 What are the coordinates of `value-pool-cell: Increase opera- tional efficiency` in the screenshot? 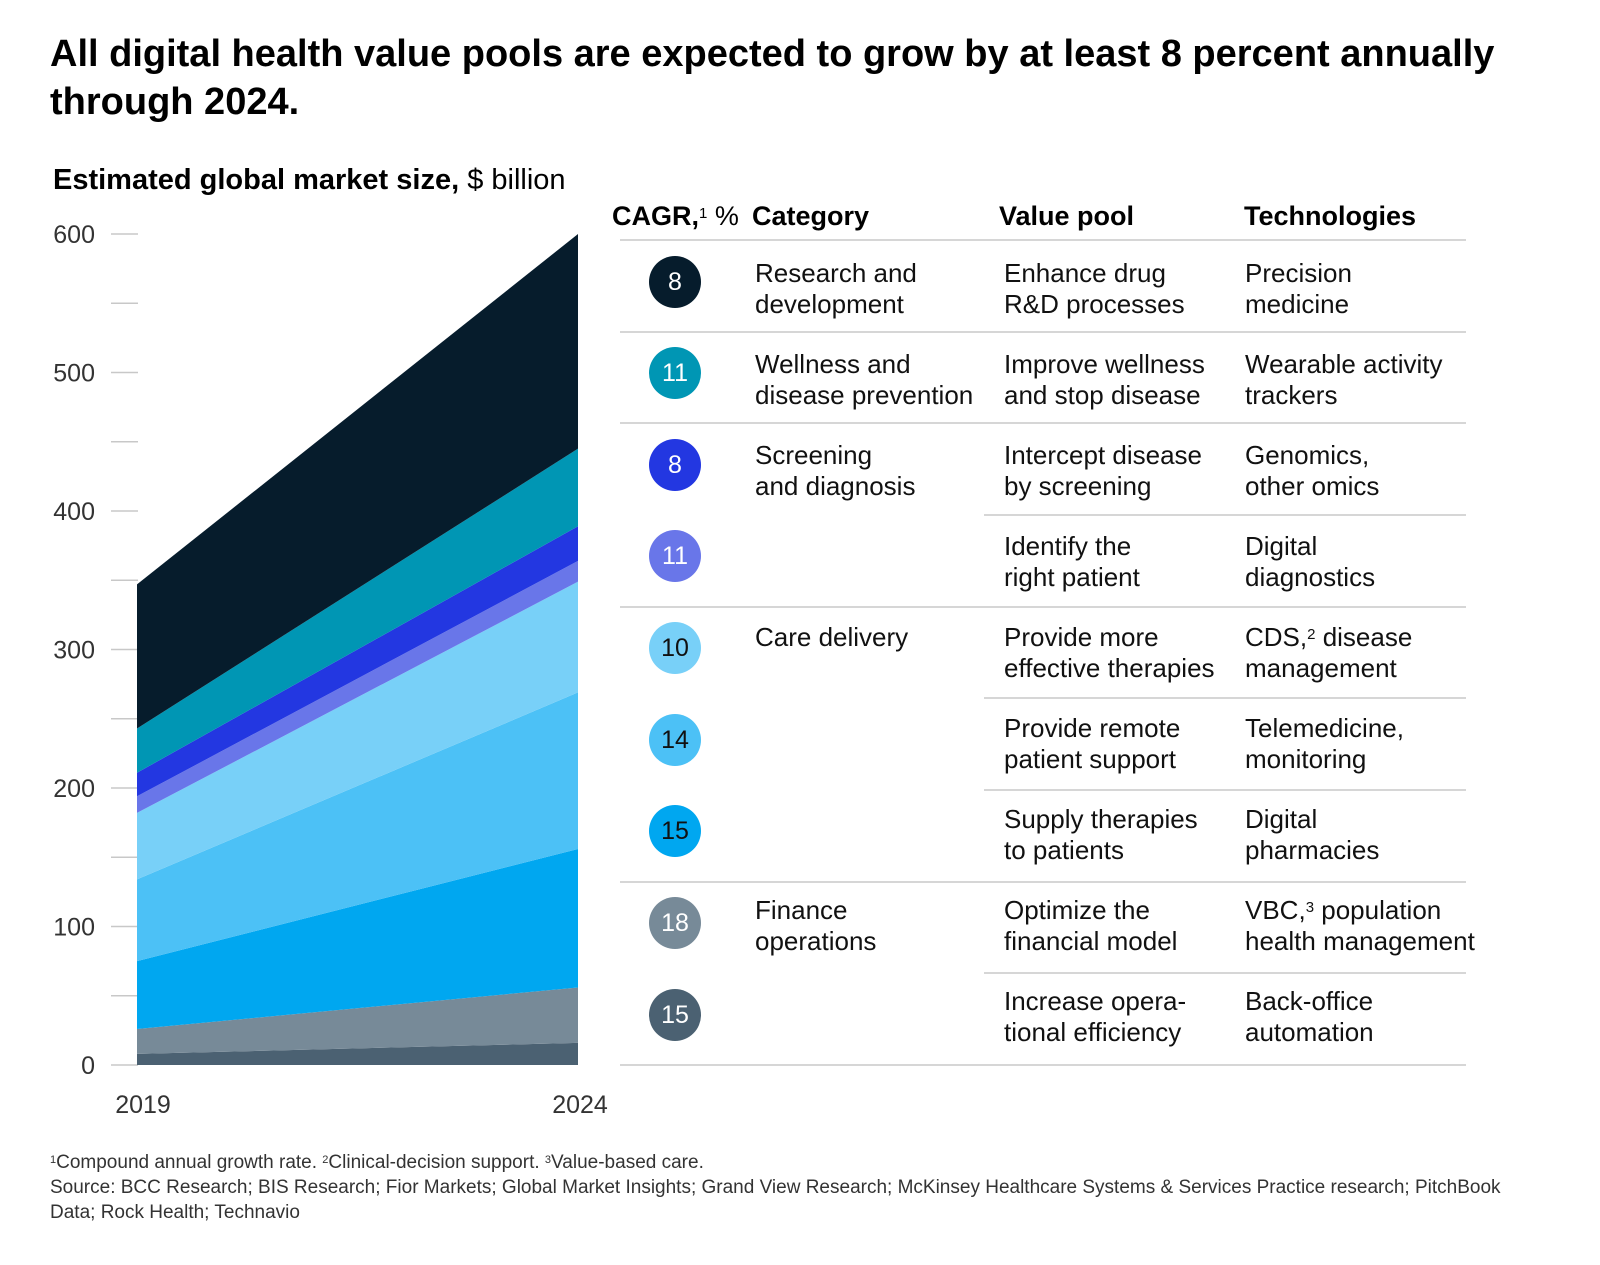 It's located at (1095, 1016).